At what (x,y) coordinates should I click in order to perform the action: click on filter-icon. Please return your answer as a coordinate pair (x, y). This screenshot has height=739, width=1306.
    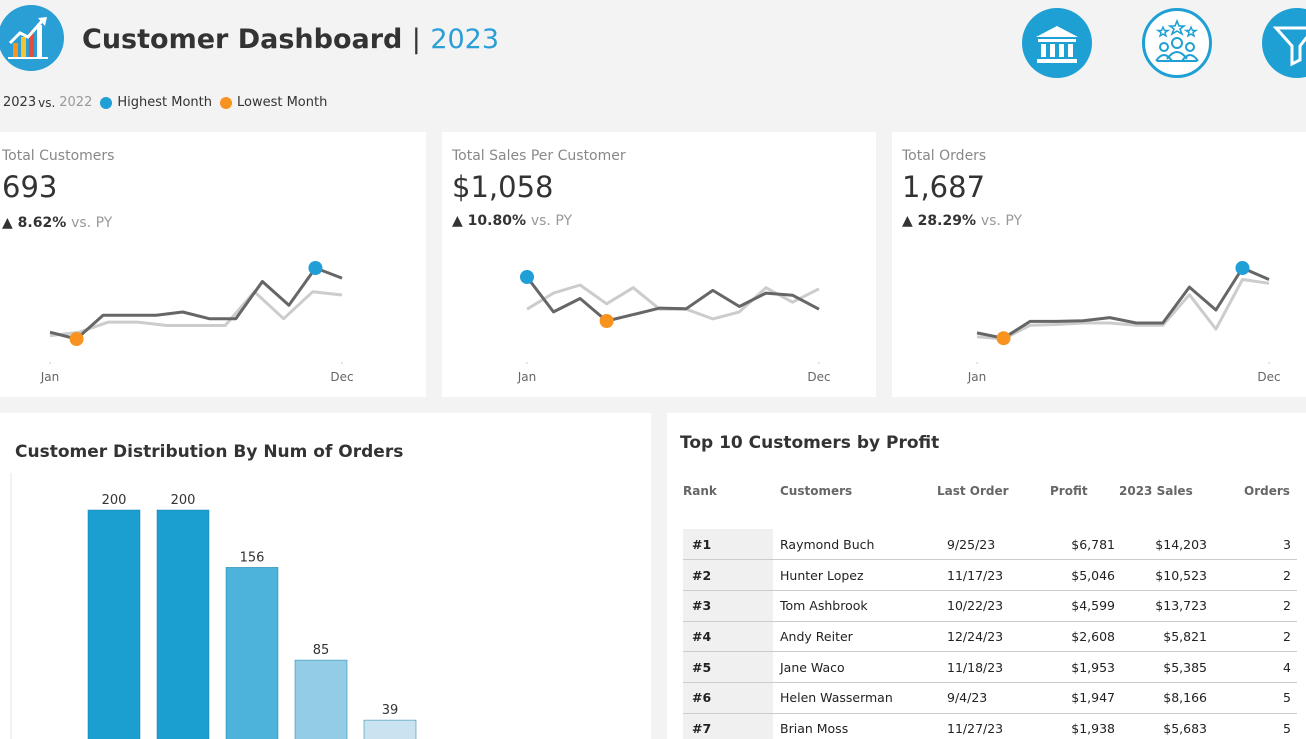
    Looking at the image, I should click on (1284, 43).